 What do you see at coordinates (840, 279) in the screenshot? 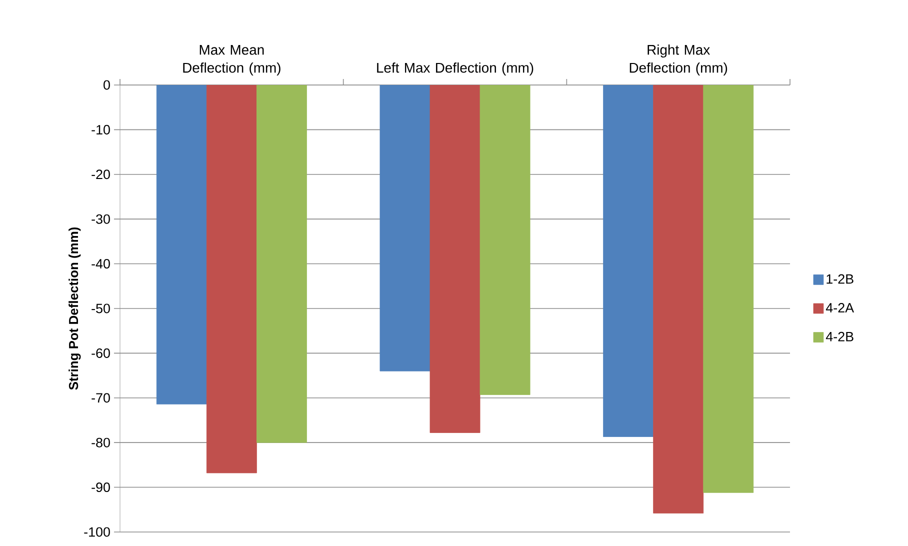
I see `legend-label: 1-2B` at bounding box center [840, 279].